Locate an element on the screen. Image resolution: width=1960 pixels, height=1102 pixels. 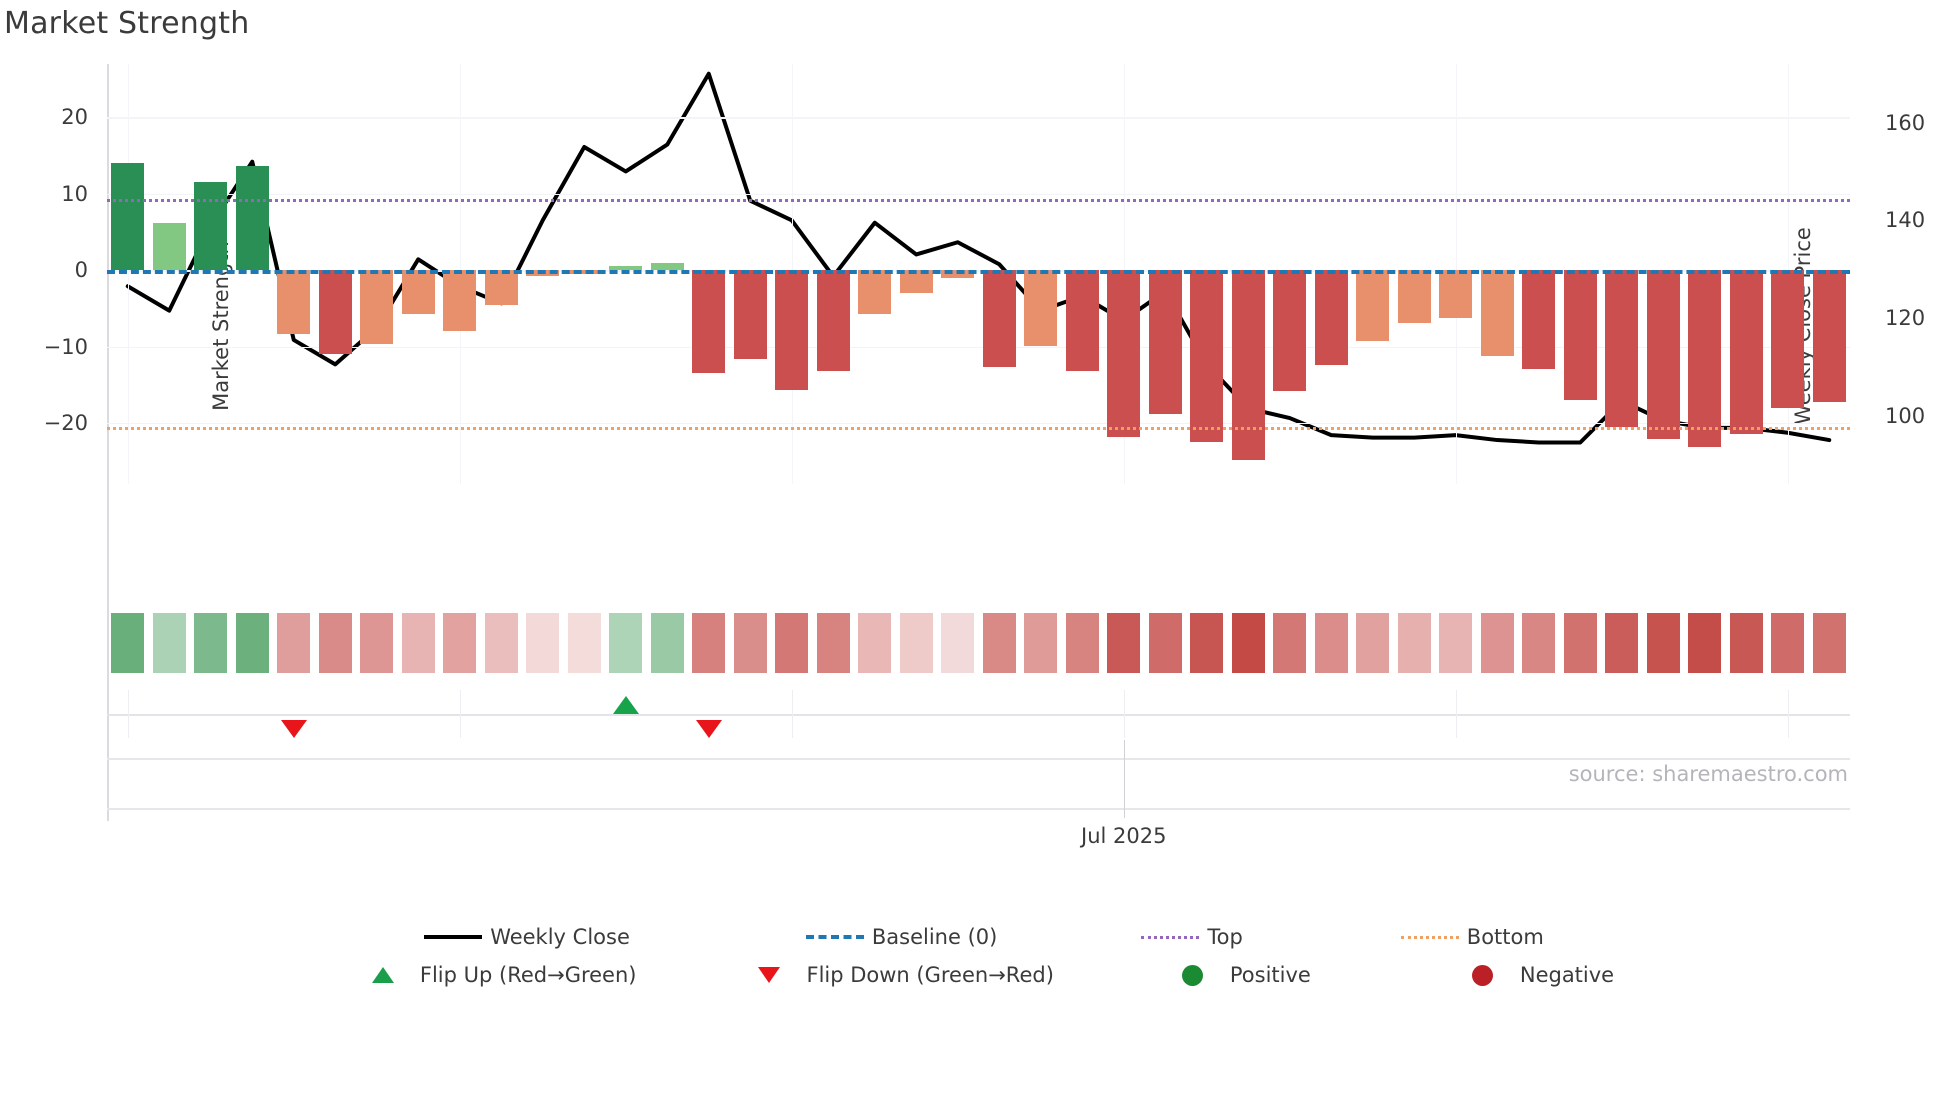
legend-item: Flip Down (Green→Red) is located at coordinates (893, 975).